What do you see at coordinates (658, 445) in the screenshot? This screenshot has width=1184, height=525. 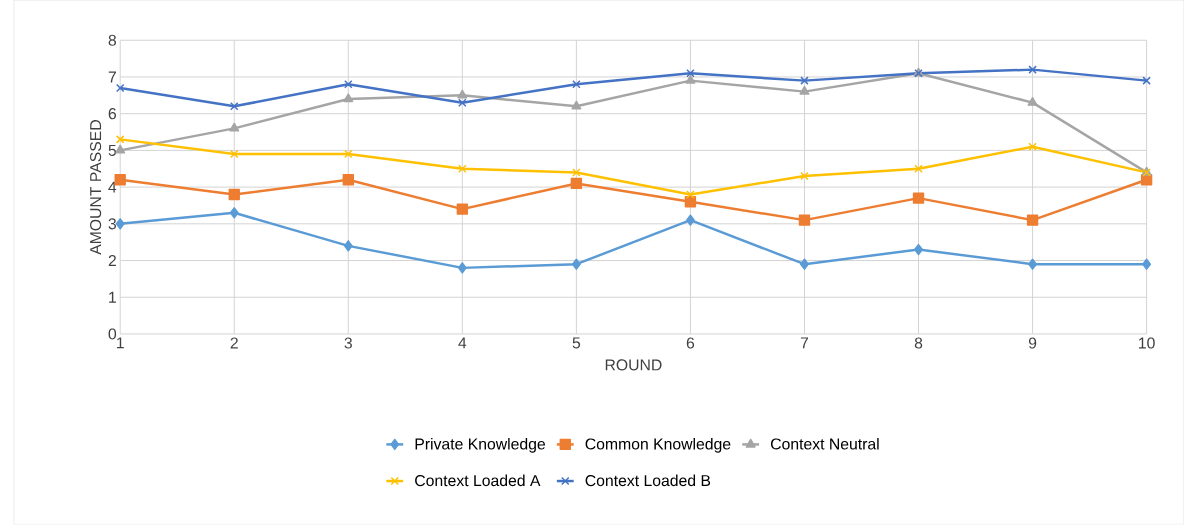 I see `legend-label: Common Knowledge` at bounding box center [658, 445].